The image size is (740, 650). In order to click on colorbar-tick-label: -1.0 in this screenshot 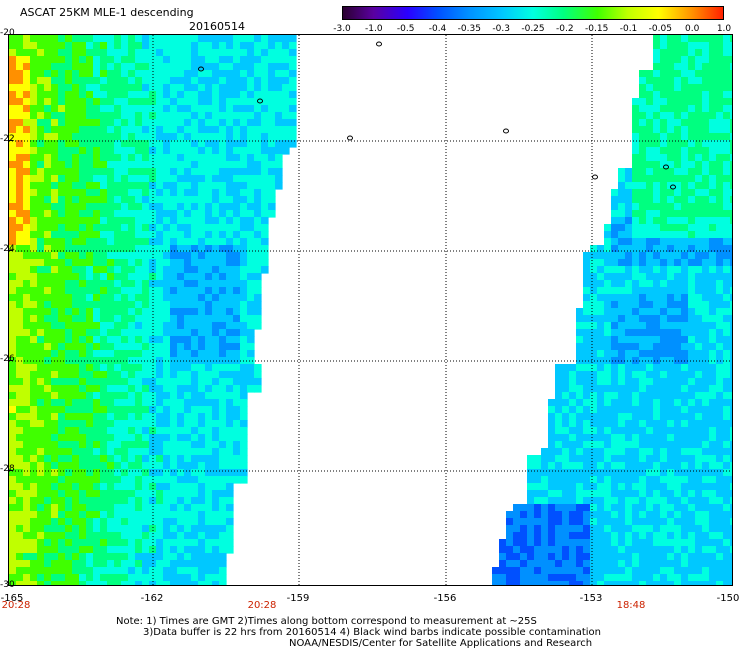, I will do `click(374, 29)`.